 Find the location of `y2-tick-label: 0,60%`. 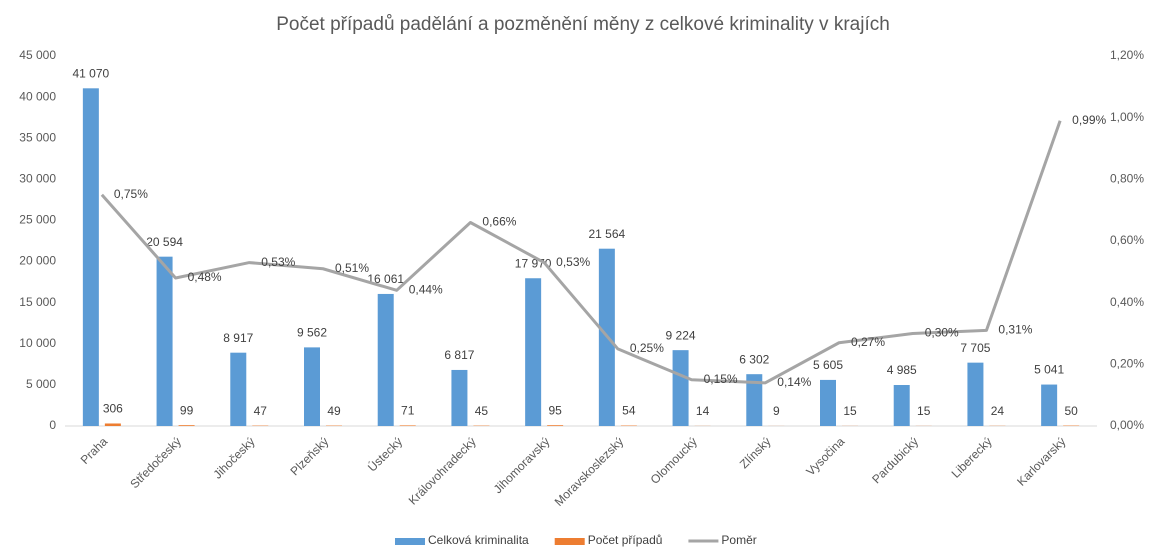

y2-tick-label: 0,60% is located at coordinates (1127, 240).